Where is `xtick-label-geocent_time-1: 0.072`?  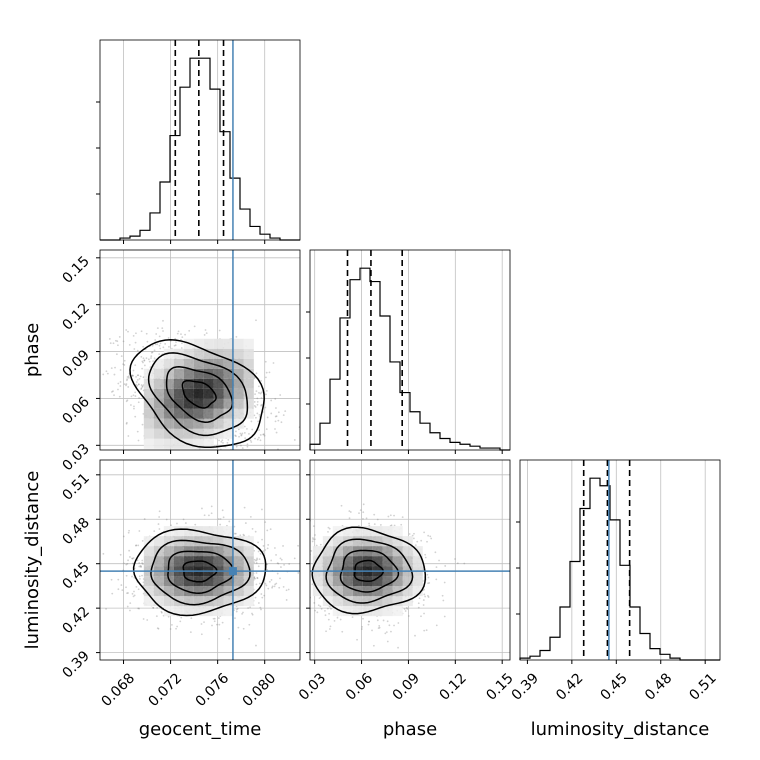 xtick-label-geocent_time-1: 0.072 is located at coordinates (166, 690).